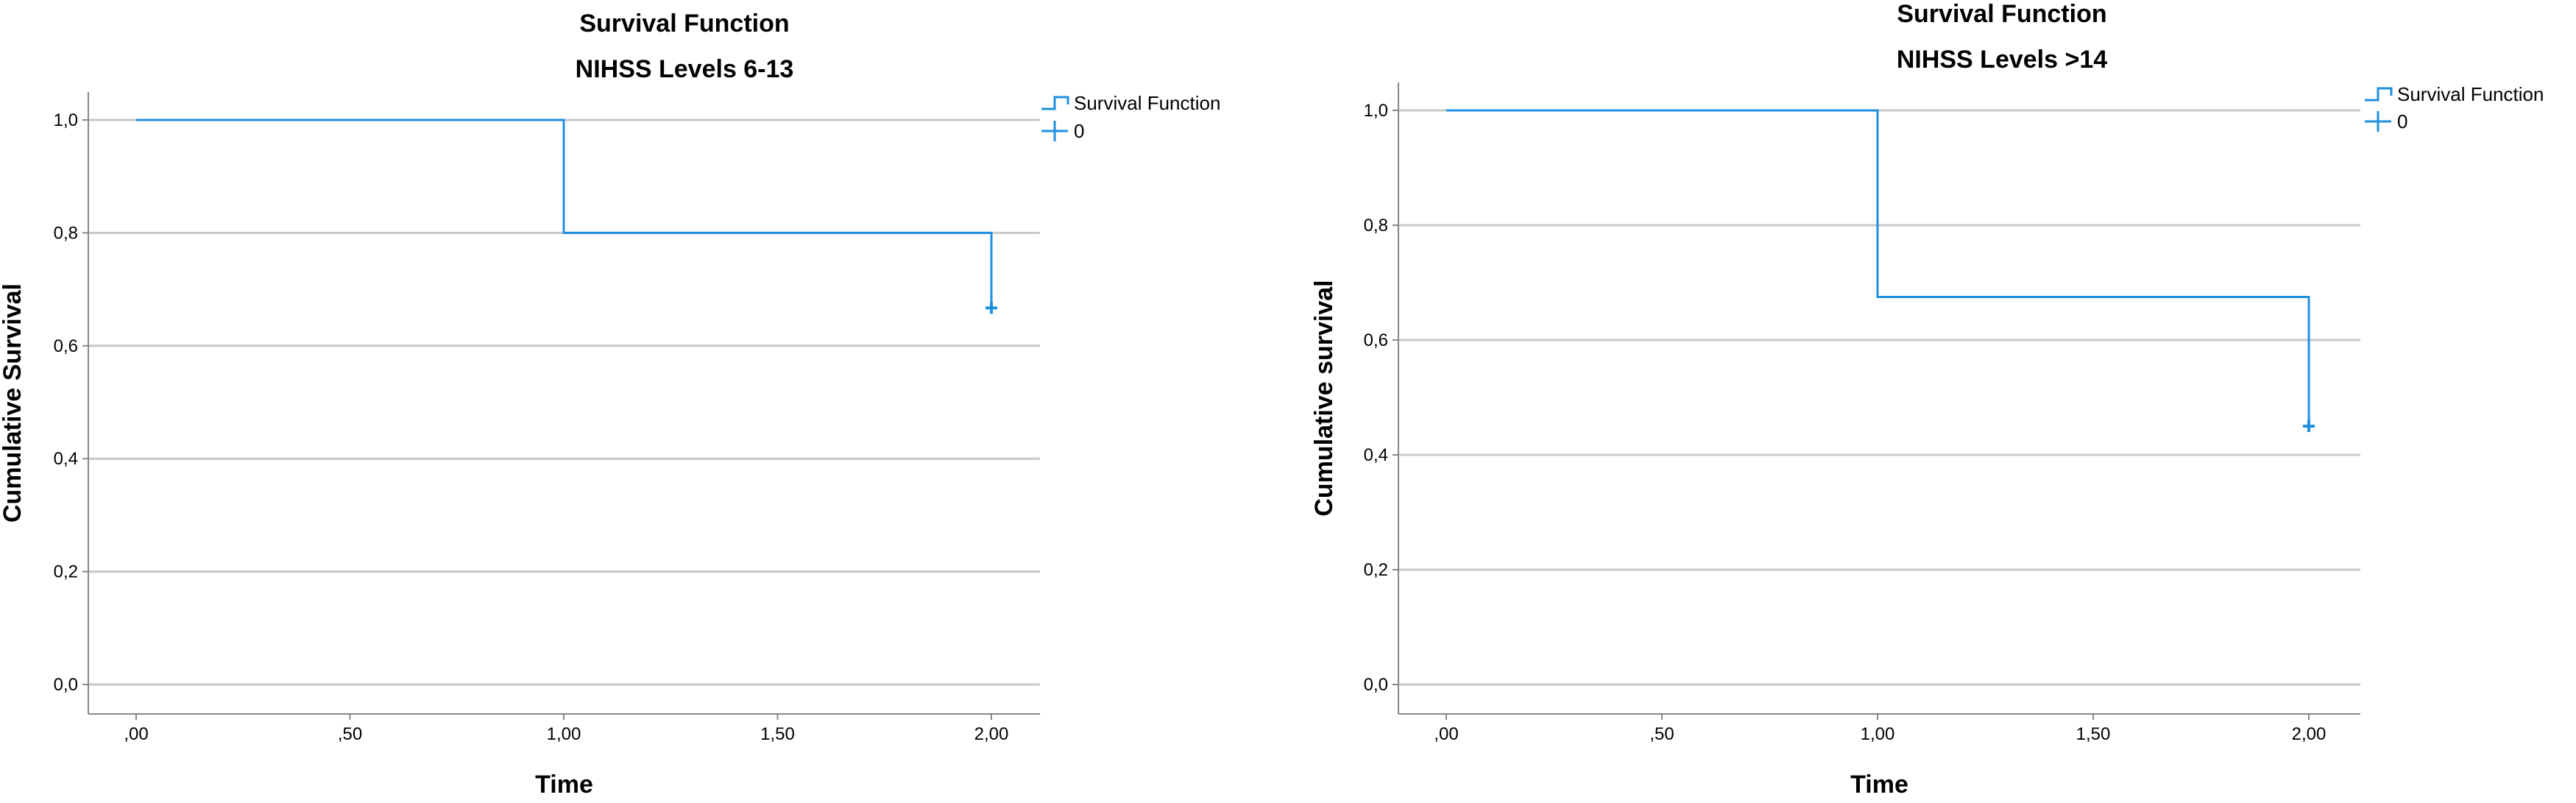 The height and width of the screenshot is (803, 2576). Describe the element at coordinates (564, 734) in the screenshot. I see `chart-1-x-tick-label: 1,00` at that location.